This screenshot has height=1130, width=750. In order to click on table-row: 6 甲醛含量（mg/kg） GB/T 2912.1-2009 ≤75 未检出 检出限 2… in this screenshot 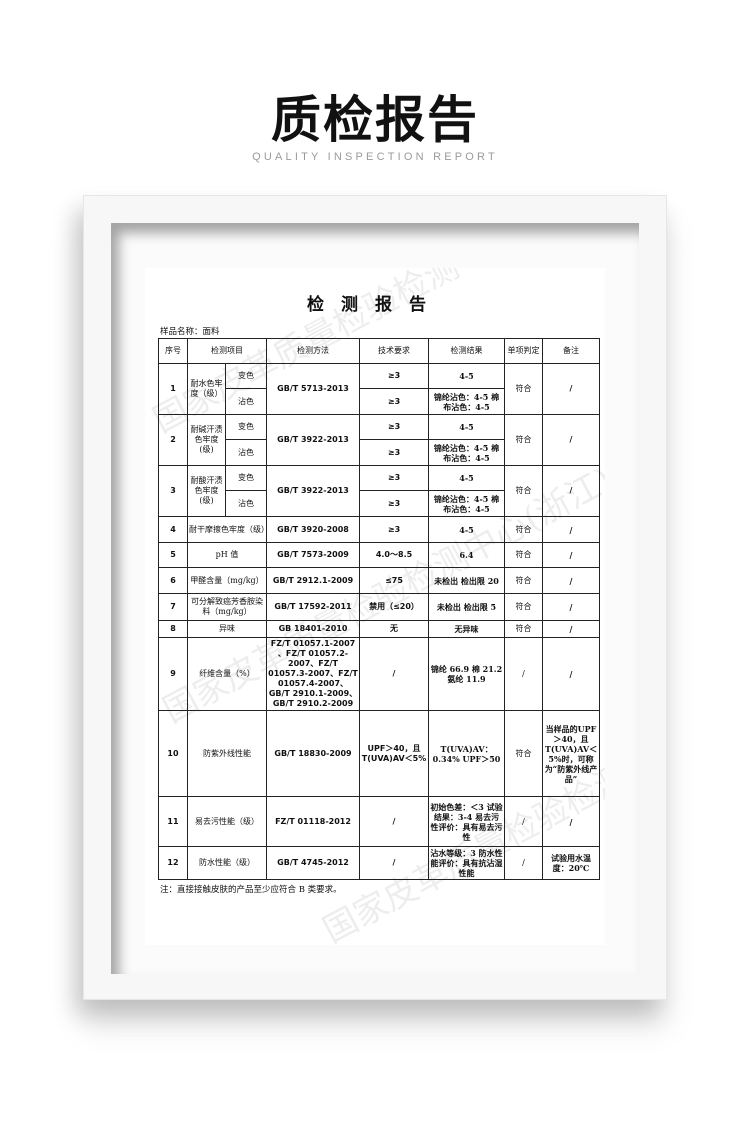, I will do `click(379, 580)`.